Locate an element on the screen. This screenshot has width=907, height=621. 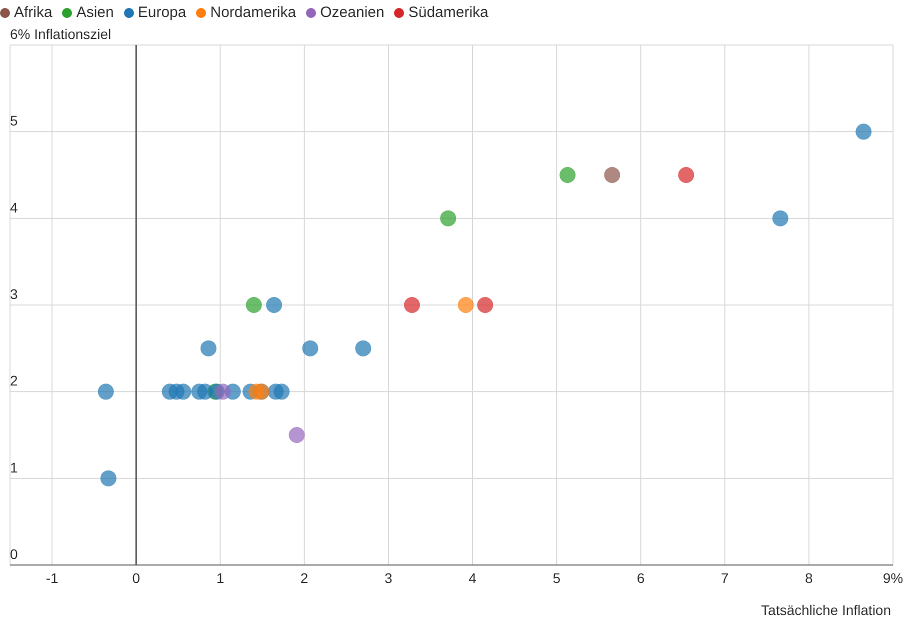
legend-label: Europa is located at coordinates (162, 12).